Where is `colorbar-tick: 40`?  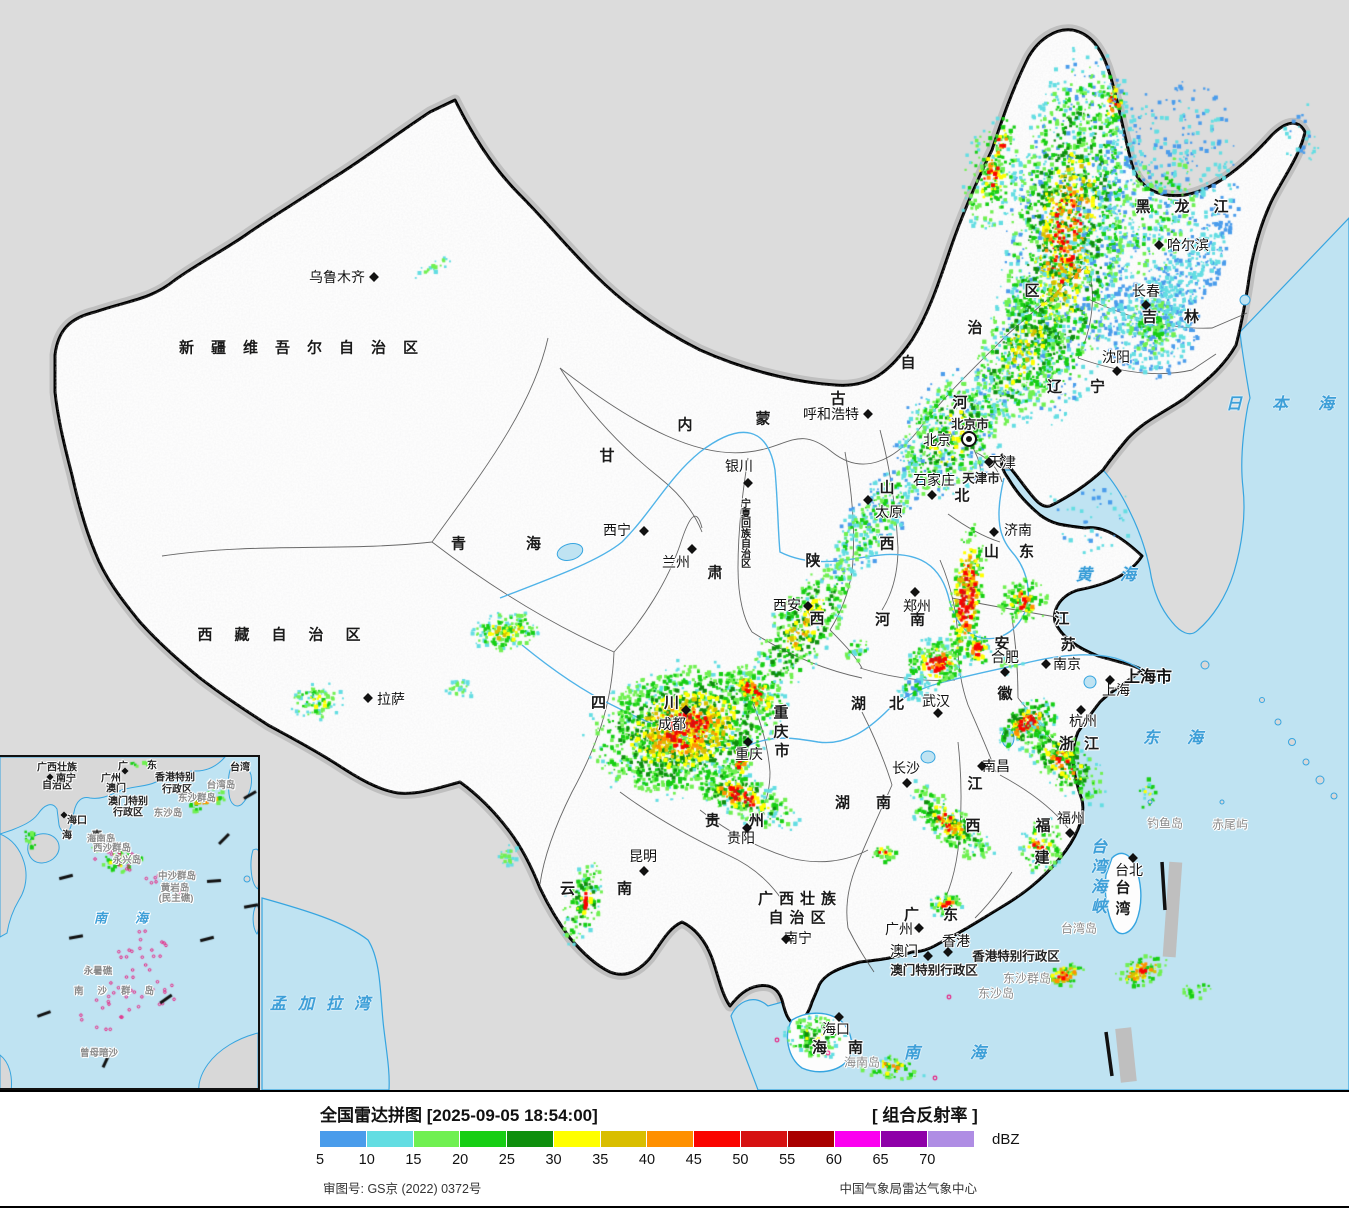
colorbar-tick: 40 is located at coordinates (647, 1160).